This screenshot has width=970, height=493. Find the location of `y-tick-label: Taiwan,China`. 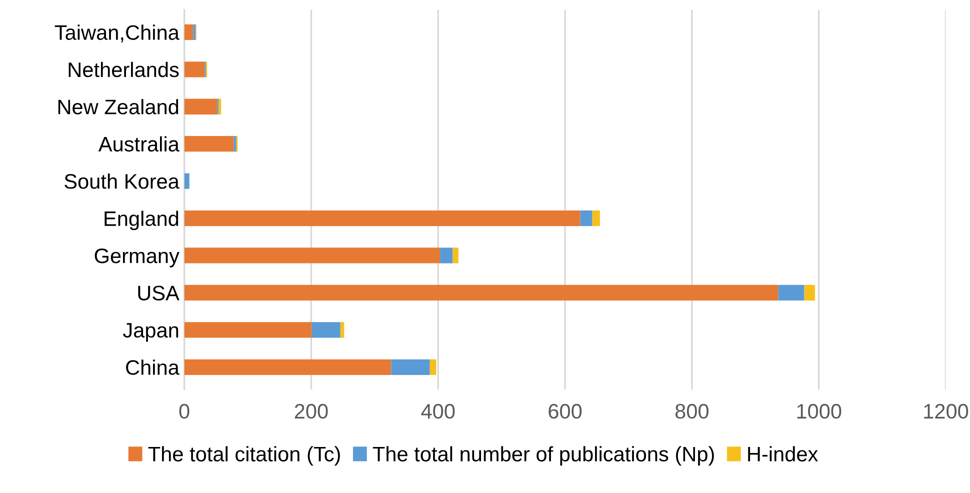

y-tick-label: Taiwan,China is located at coordinates (117, 33).